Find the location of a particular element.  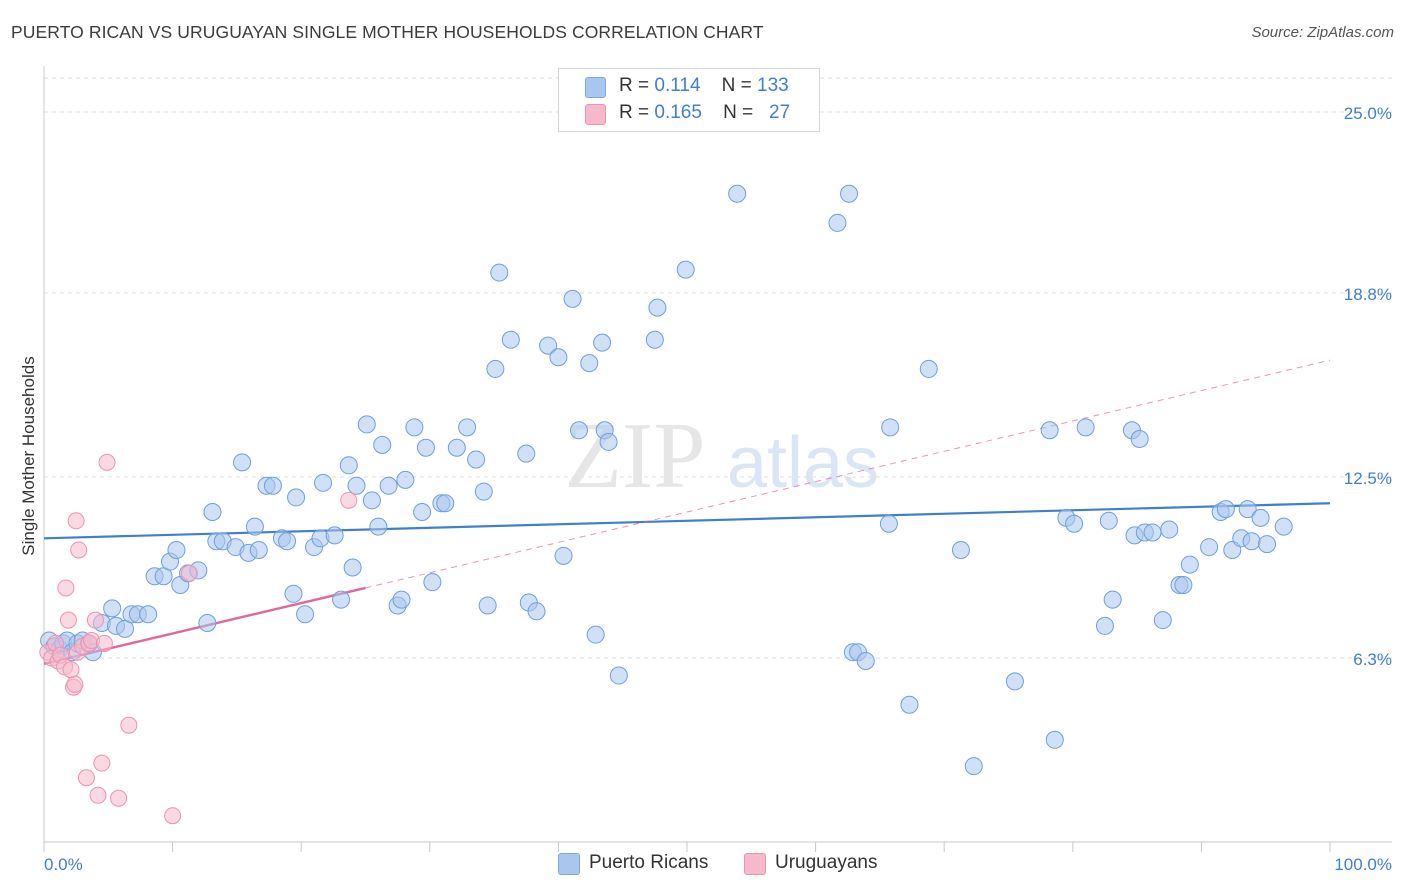

stats-legend: R = 0.114 N = 133 R = 0.165 N = 27 is located at coordinates (689, 100).